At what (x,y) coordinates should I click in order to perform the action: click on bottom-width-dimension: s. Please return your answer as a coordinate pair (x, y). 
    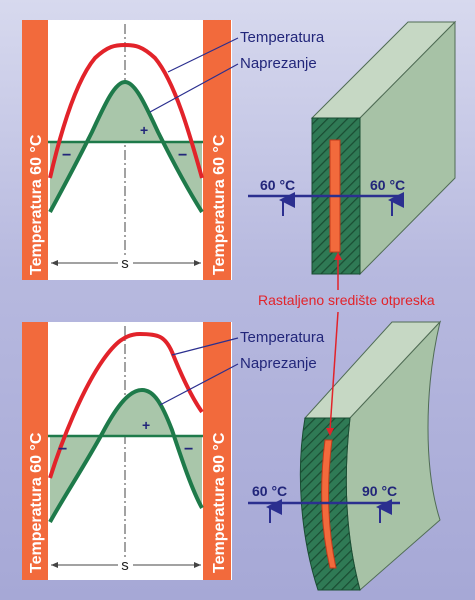
    Looking at the image, I should click on (126, 565).